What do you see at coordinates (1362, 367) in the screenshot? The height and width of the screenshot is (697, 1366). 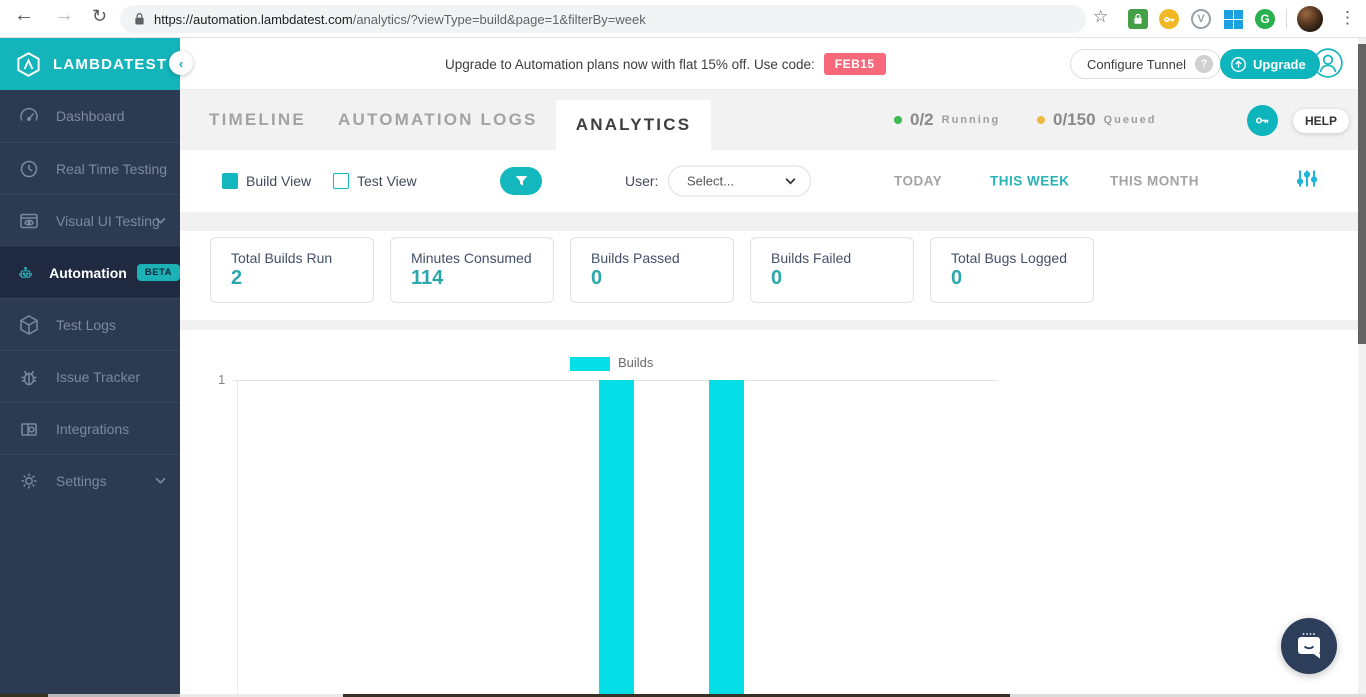 I see `page-scrollbar-track` at bounding box center [1362, 367].